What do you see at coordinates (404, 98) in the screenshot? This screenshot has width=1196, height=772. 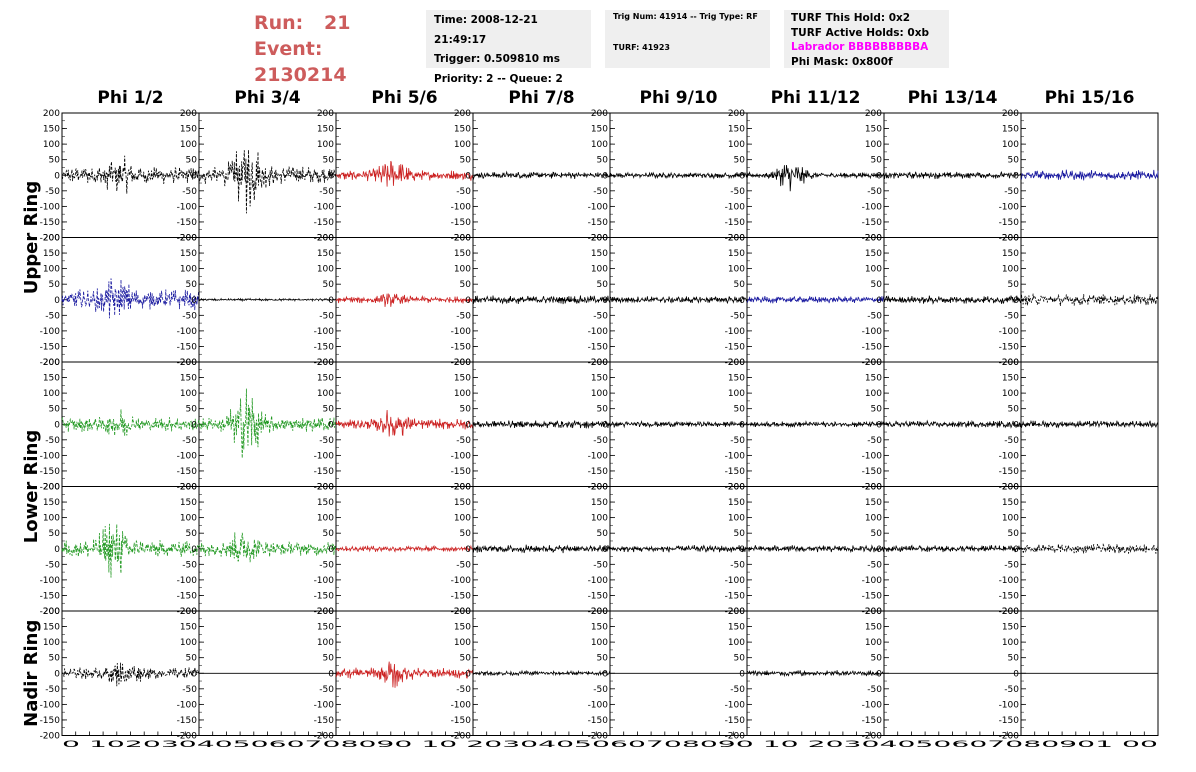 I see `column-title: Phi 5/6` at bounding box center [404, 98].